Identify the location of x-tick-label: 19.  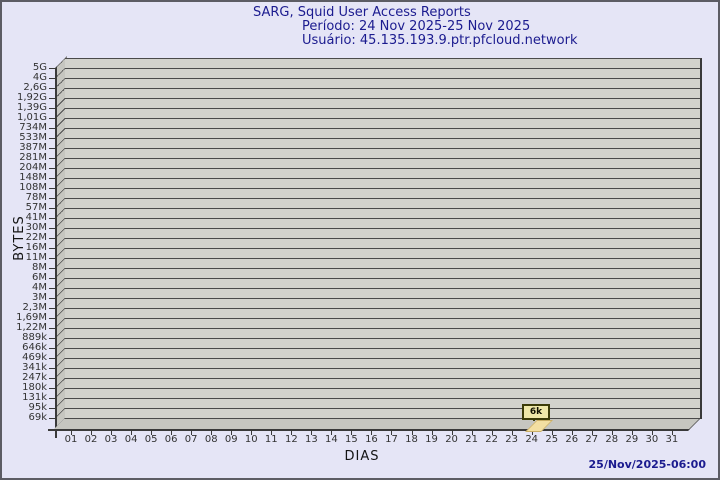
(431, 439).